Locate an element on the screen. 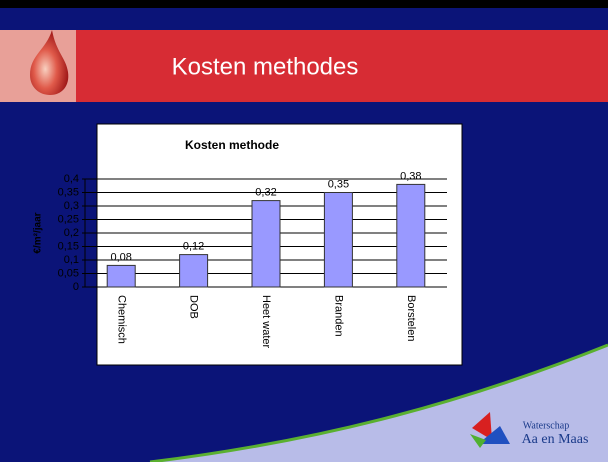 The image size is (608, 462). y-tick-label: 0,3 is located at coordinates (71, 206).